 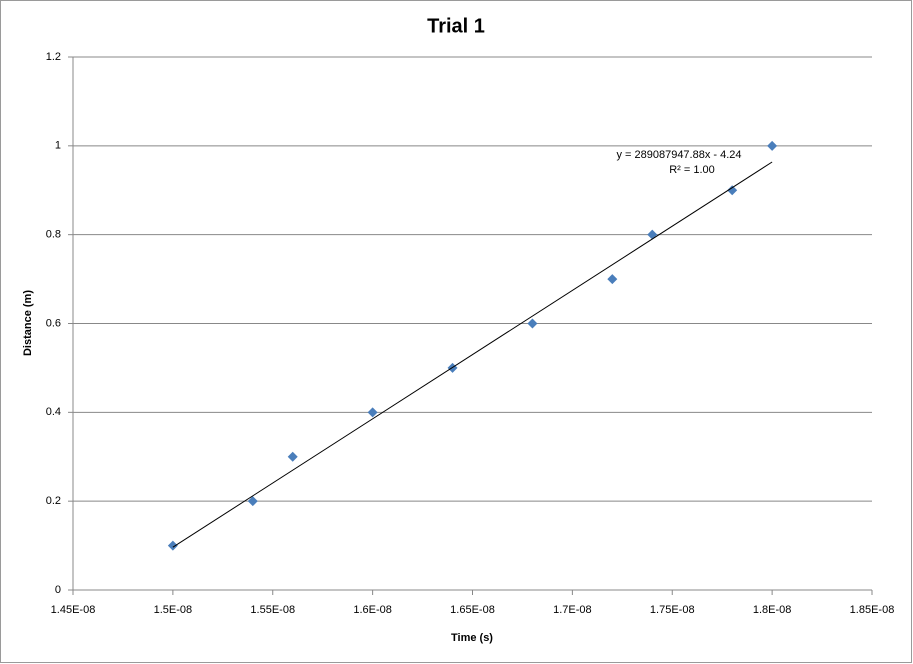 What do you see at coordinates (472, 610) in the screenshot?
I see `x-tick-label: 1.65E-08` at bounding box center [472, 610].